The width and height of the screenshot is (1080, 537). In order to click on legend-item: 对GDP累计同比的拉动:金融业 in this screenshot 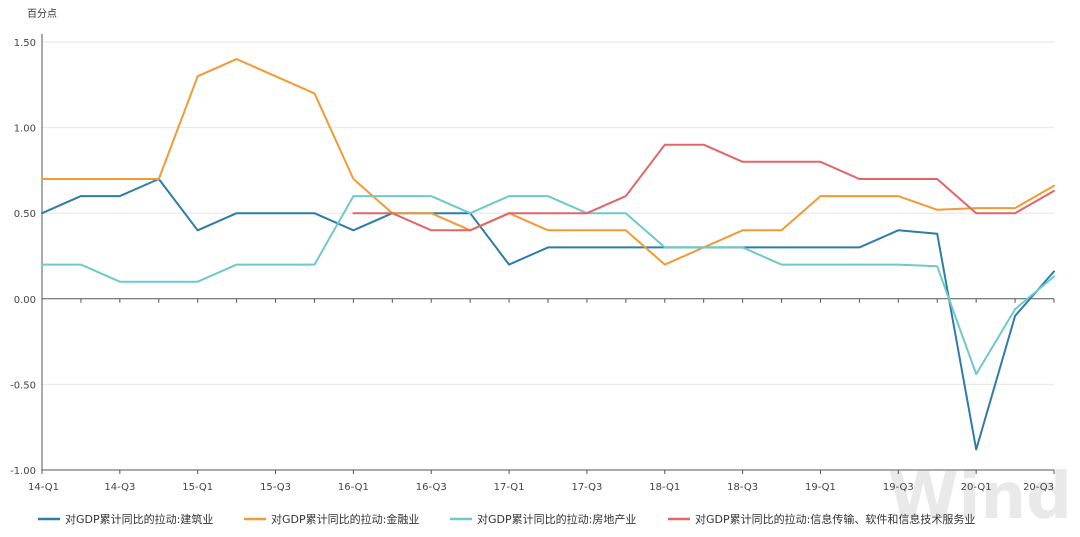, I will do `click(331, 519)`.